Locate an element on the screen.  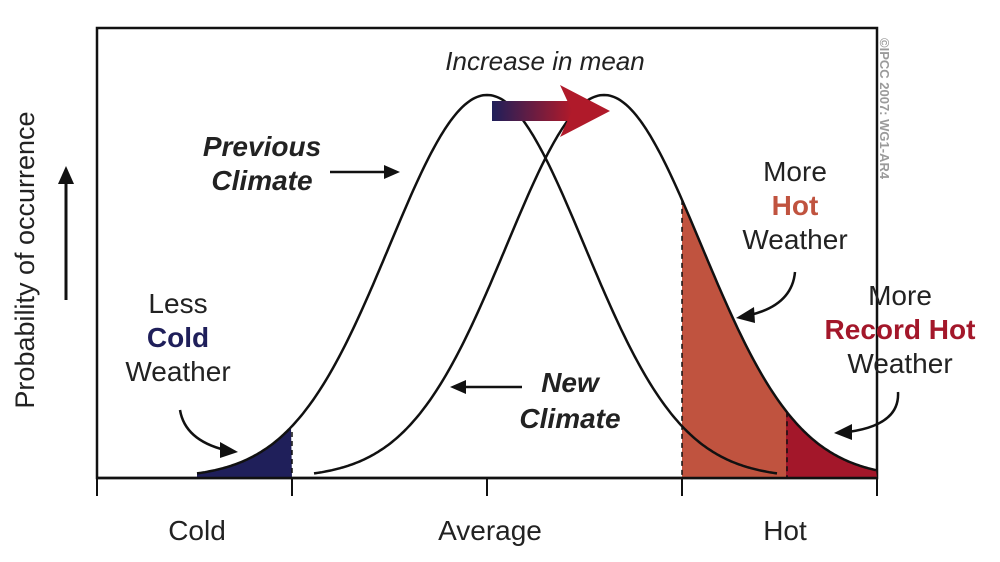
up-arrow-icon is located at coordinates (66, 233).